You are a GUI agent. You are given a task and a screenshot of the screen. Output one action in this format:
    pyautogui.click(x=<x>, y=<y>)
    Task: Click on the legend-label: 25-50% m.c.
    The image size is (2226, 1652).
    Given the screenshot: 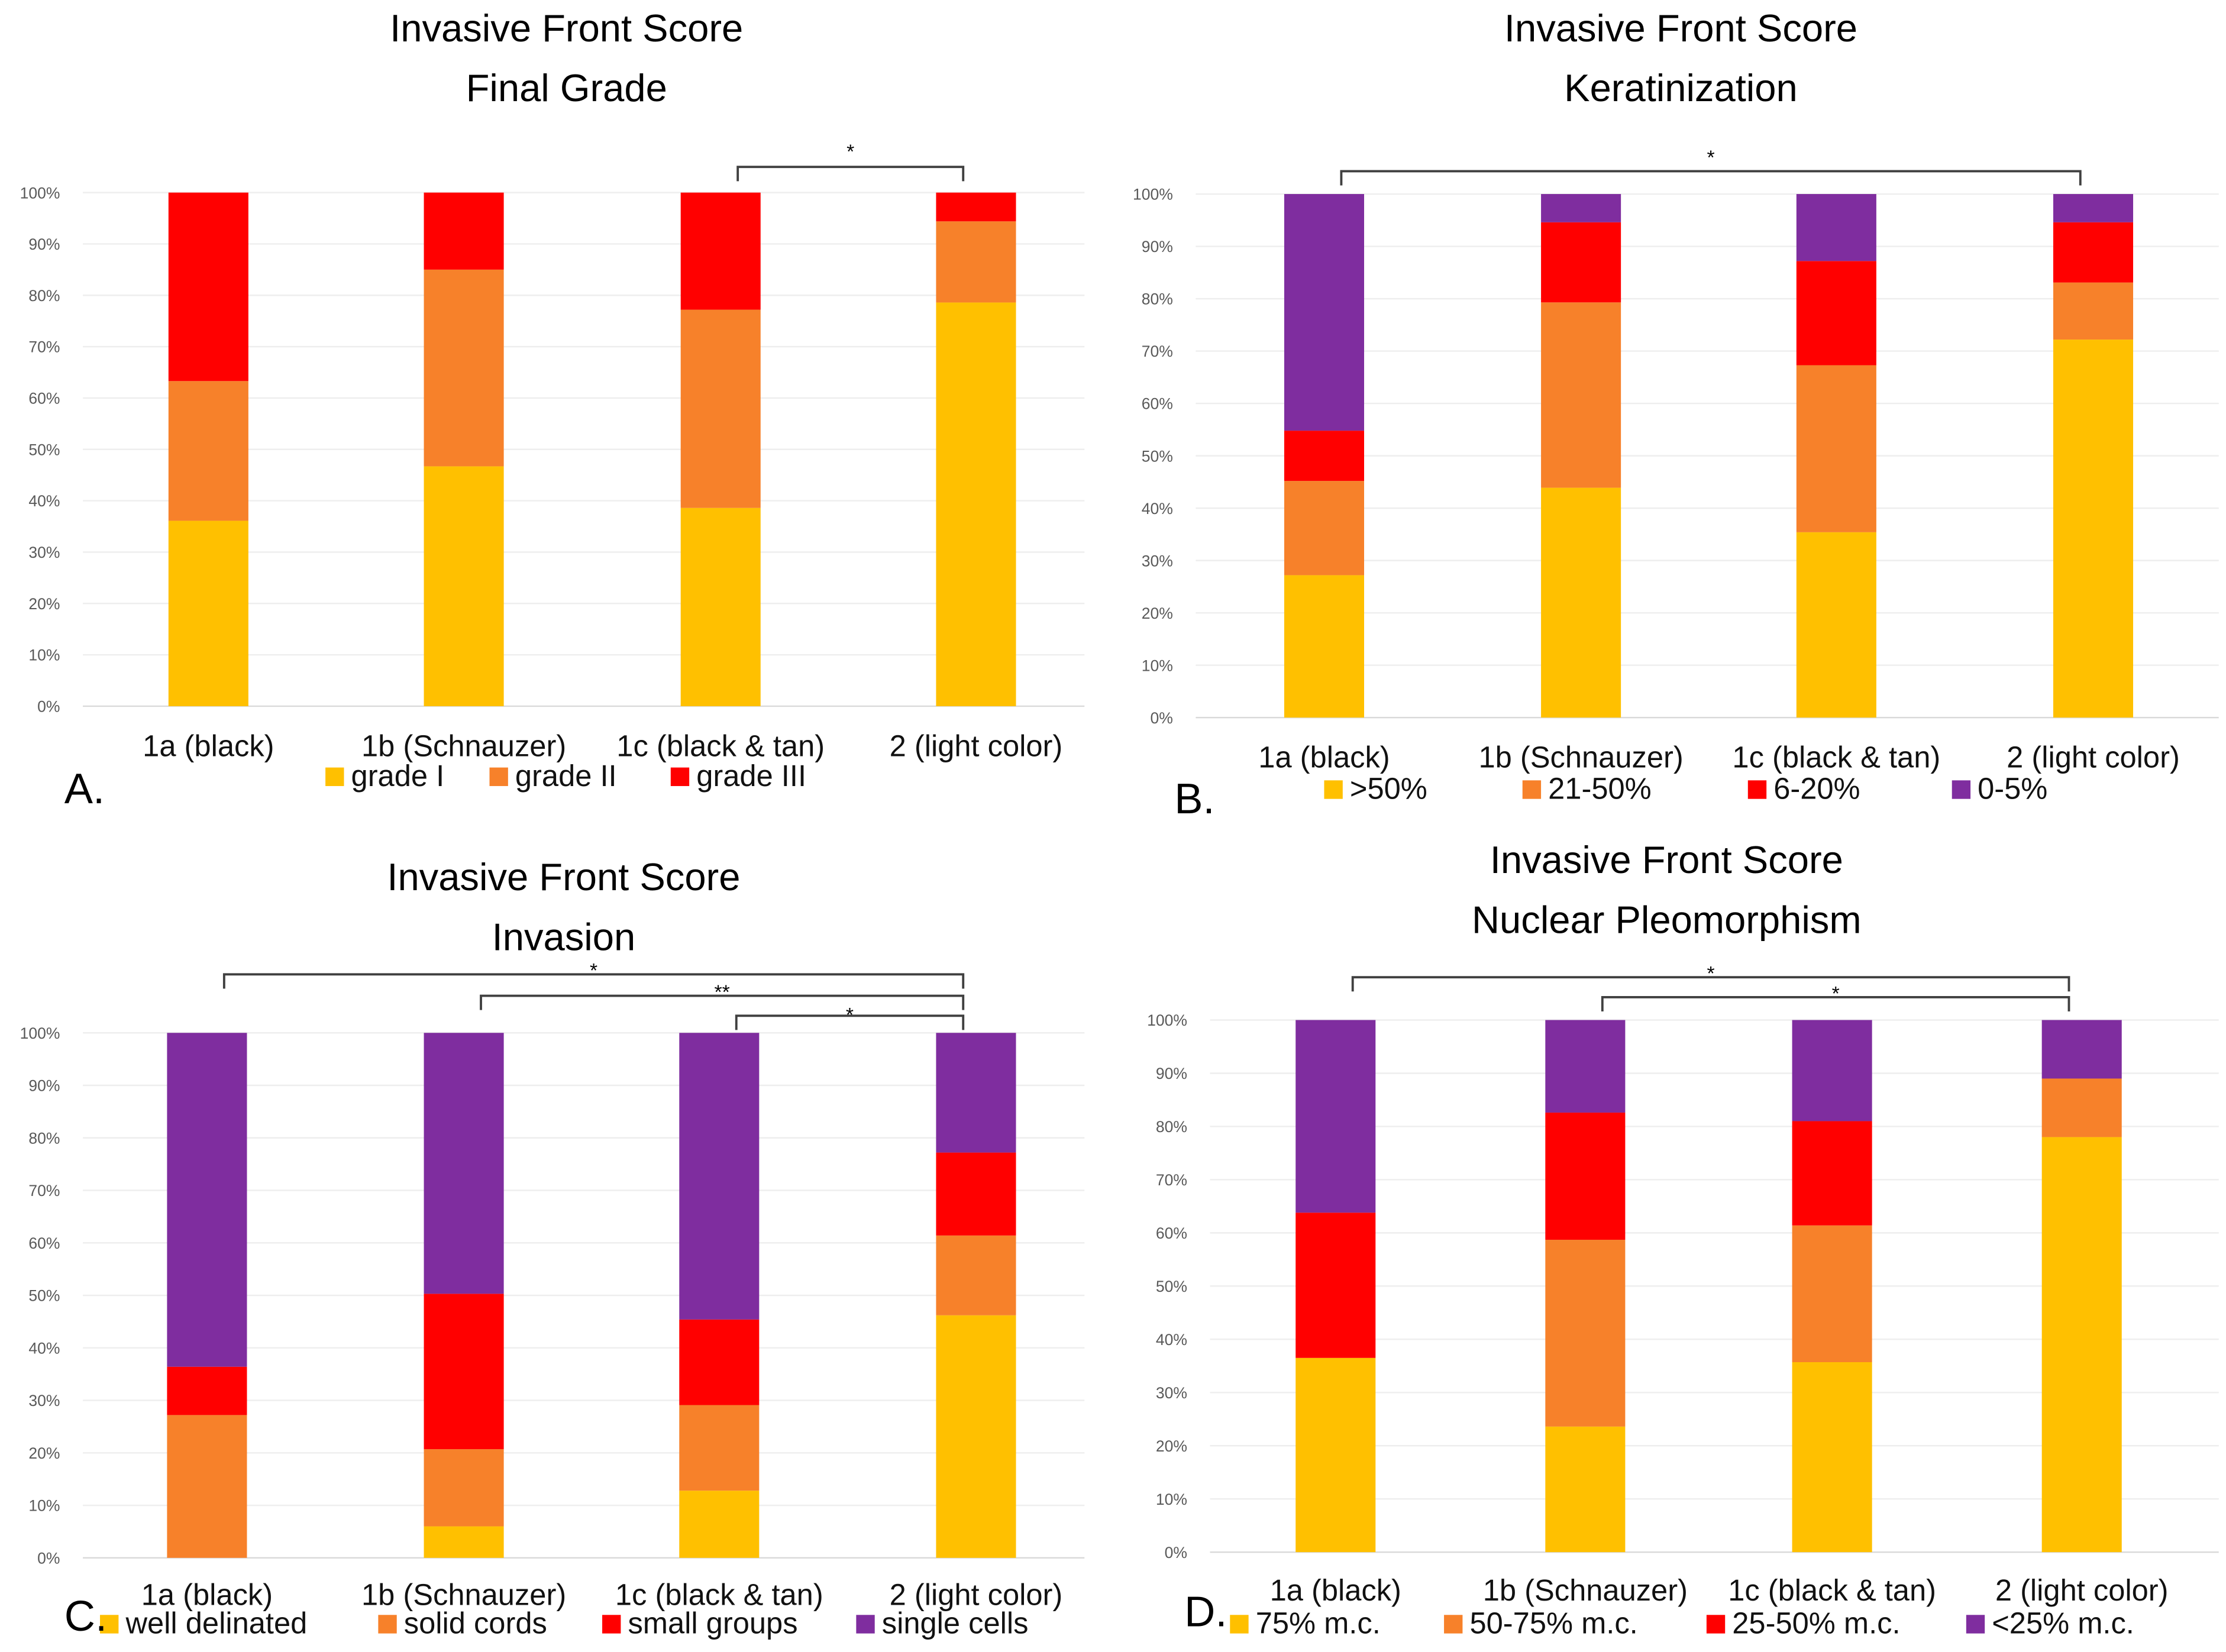 What is the action you would take?
    pyautogui.click(x=1816, y=1623)
    